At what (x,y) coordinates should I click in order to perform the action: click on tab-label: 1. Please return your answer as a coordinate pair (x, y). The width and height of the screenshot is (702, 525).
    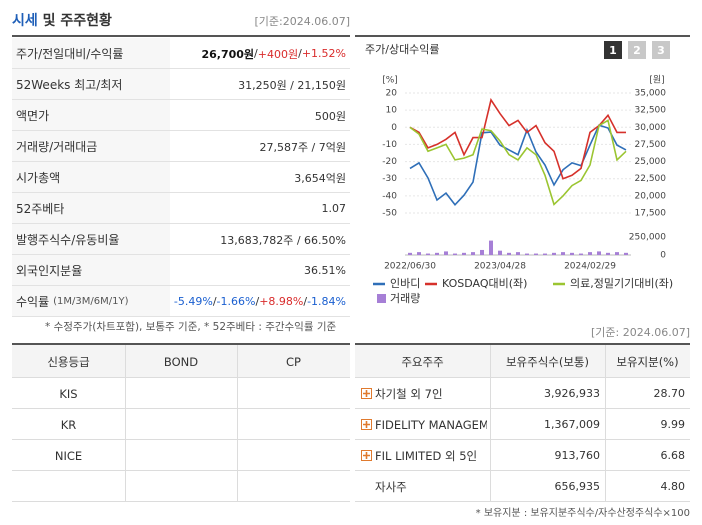
    Looking at the image, I should click on (613, 50).